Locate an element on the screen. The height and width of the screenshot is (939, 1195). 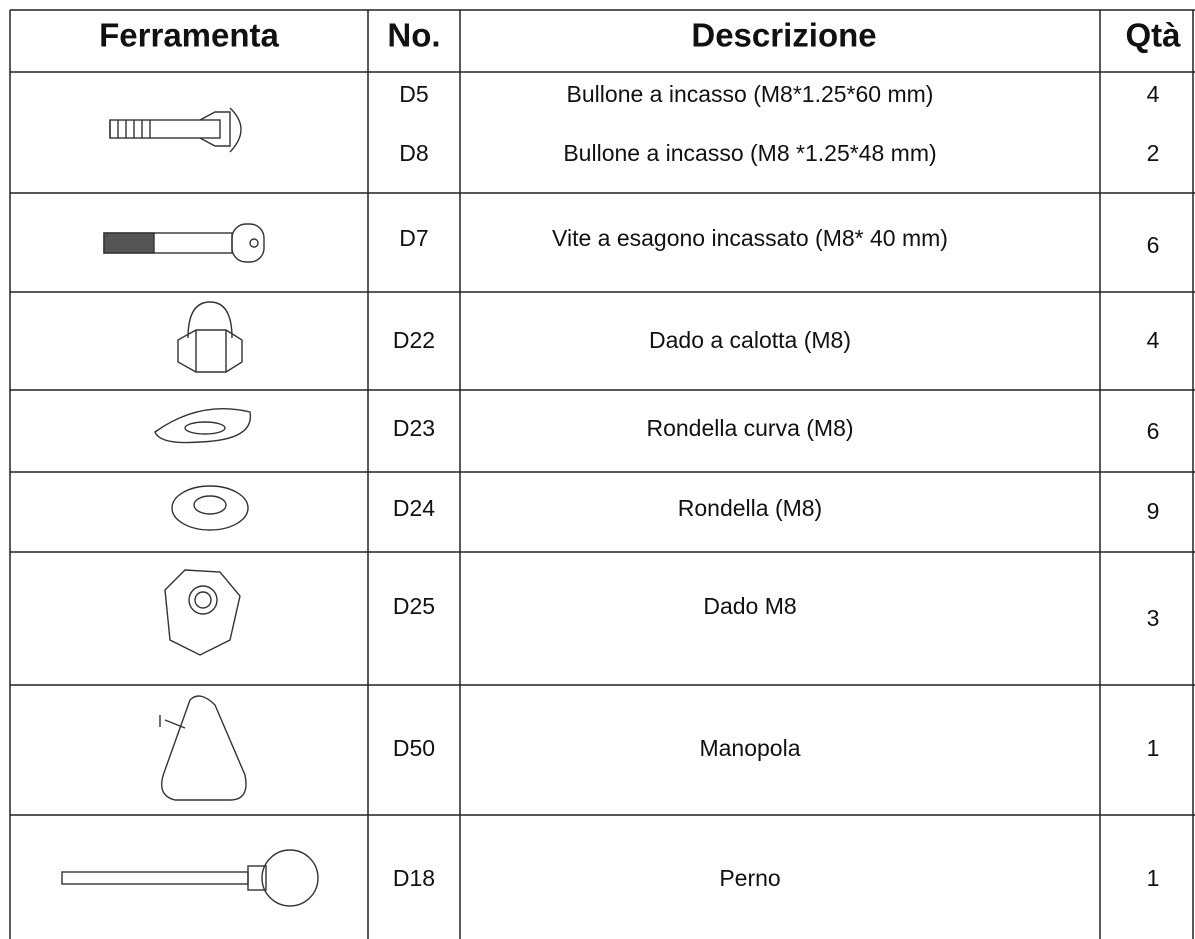
icon-bolt is located at coordinates (175, 130).